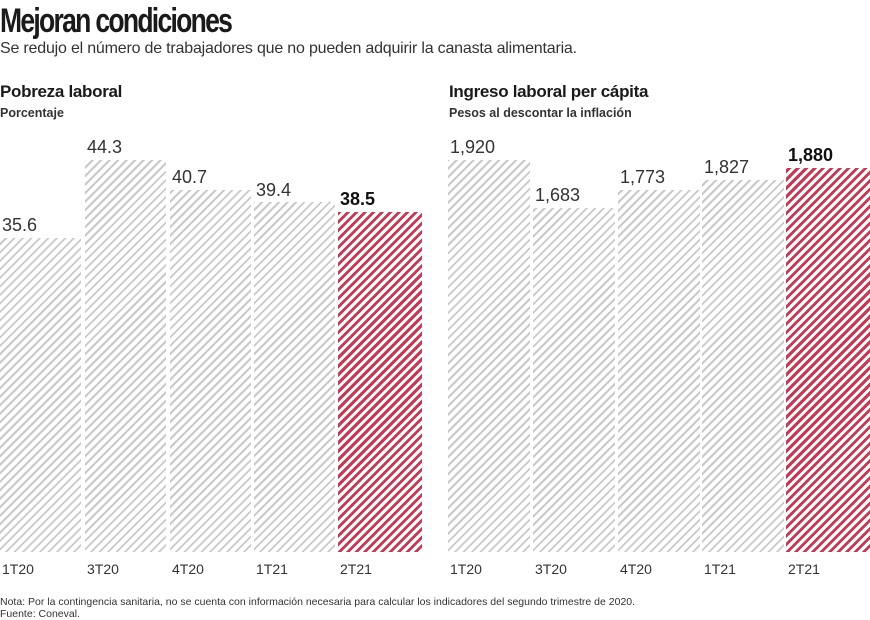  Describe the element at coordinates (804, 569) in the screenshot. I see `chart-right-category: 2T21` at that location.